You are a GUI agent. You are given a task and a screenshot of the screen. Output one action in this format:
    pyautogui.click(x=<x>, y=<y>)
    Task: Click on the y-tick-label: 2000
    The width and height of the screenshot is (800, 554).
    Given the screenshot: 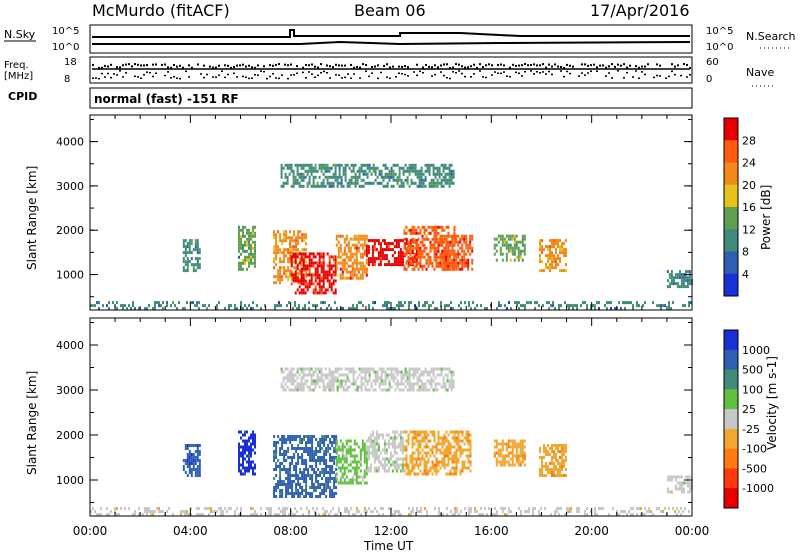 What is the action you would take?
    pyautogui.click(x=70, y=435)
    